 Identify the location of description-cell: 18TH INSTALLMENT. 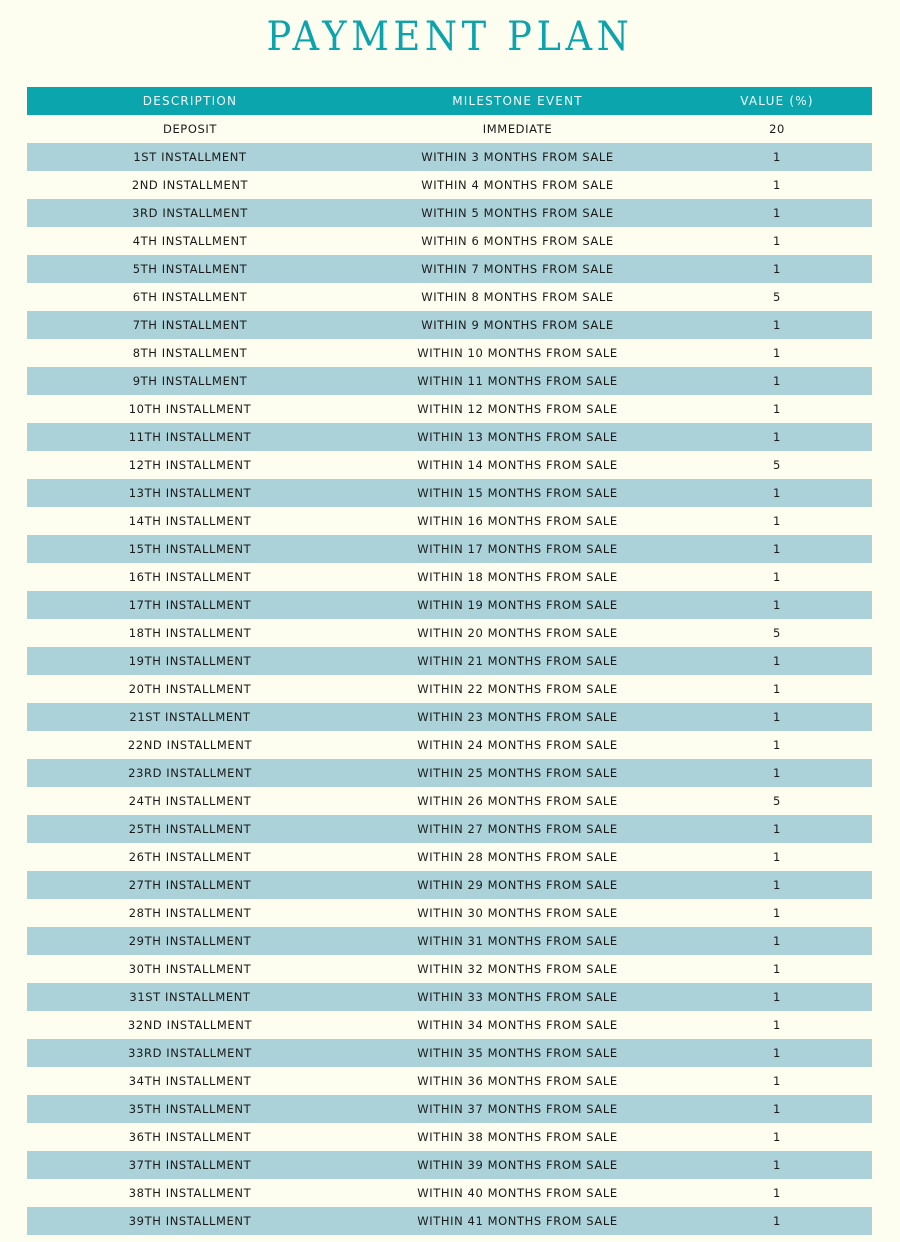
(190, 633).